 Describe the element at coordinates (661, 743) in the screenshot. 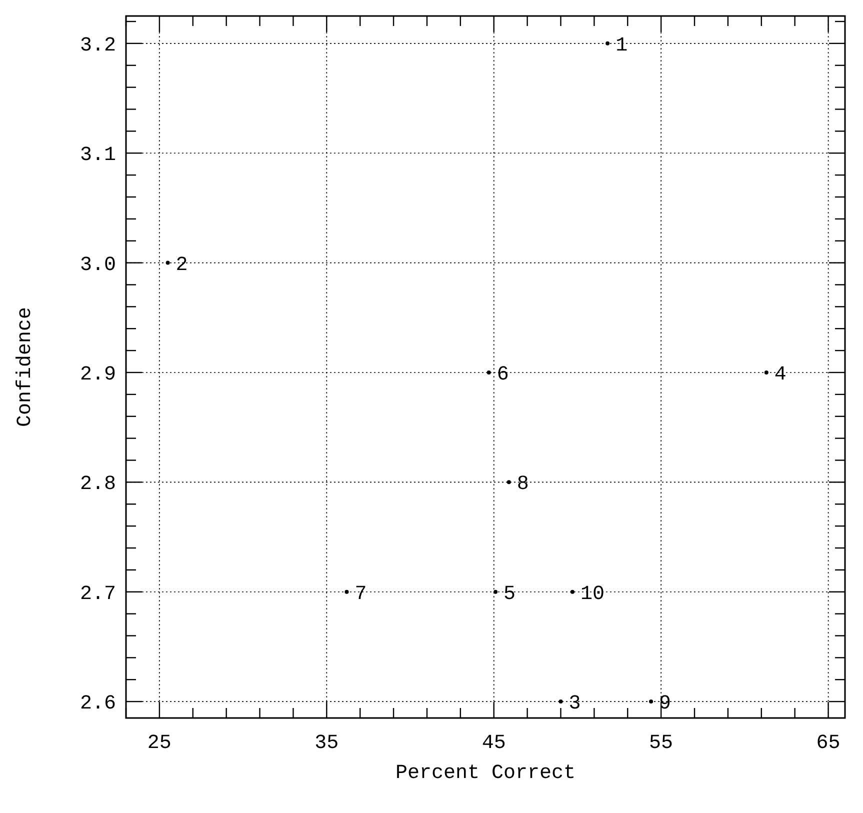

I see `x-tick-label: 55` at that location.